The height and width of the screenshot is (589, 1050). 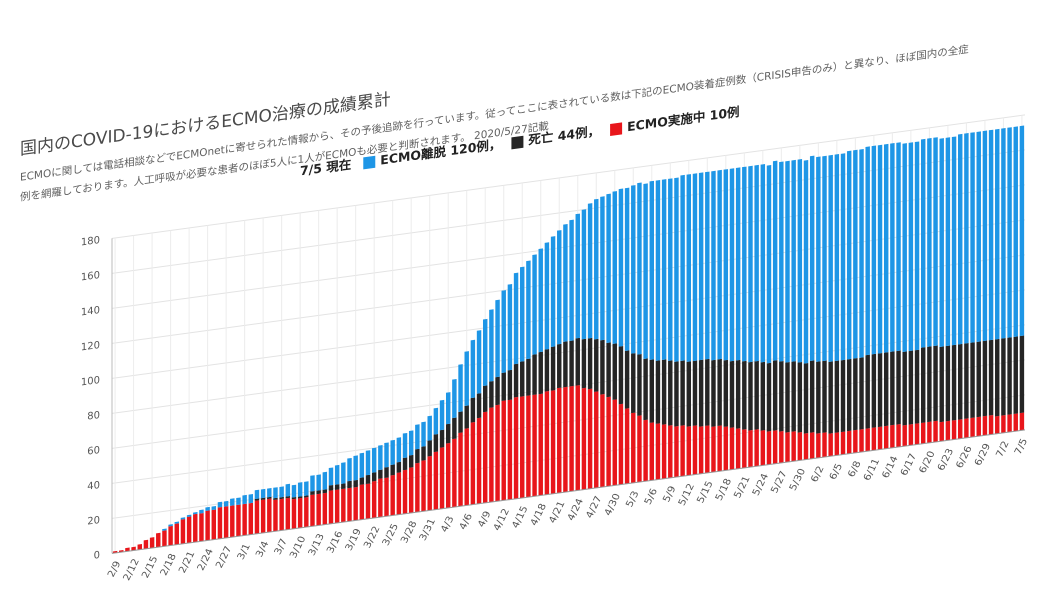 I want to click on x-tick-label: 4/6, so click(x=466, y=521).